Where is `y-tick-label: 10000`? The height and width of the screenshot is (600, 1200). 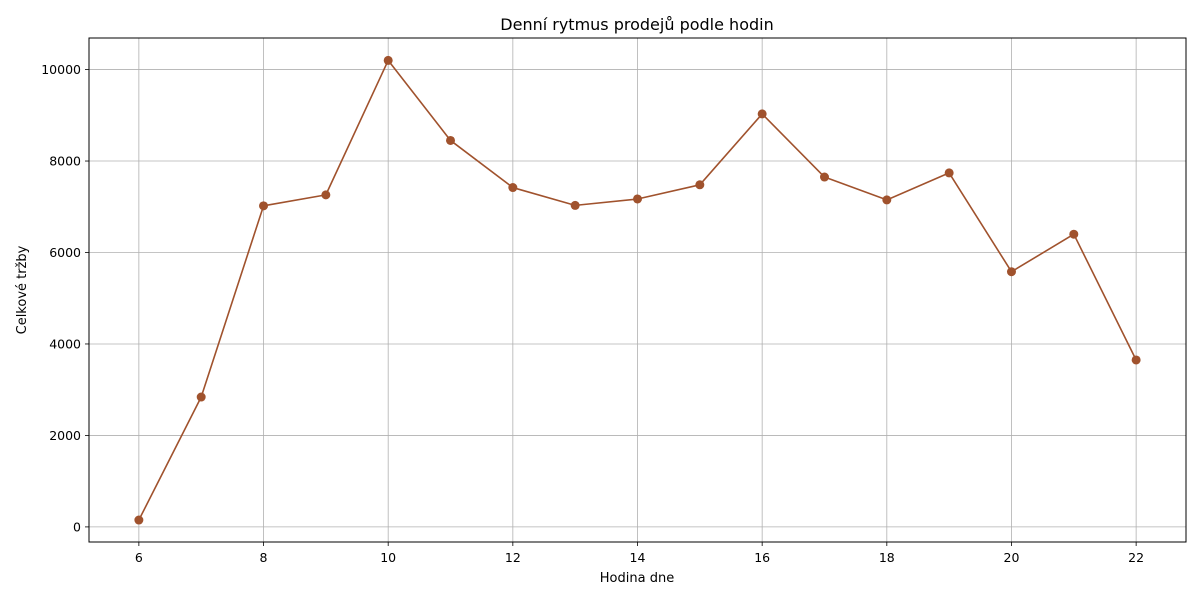 y-tick-label: 10000 is located at coordinates (61, 69).